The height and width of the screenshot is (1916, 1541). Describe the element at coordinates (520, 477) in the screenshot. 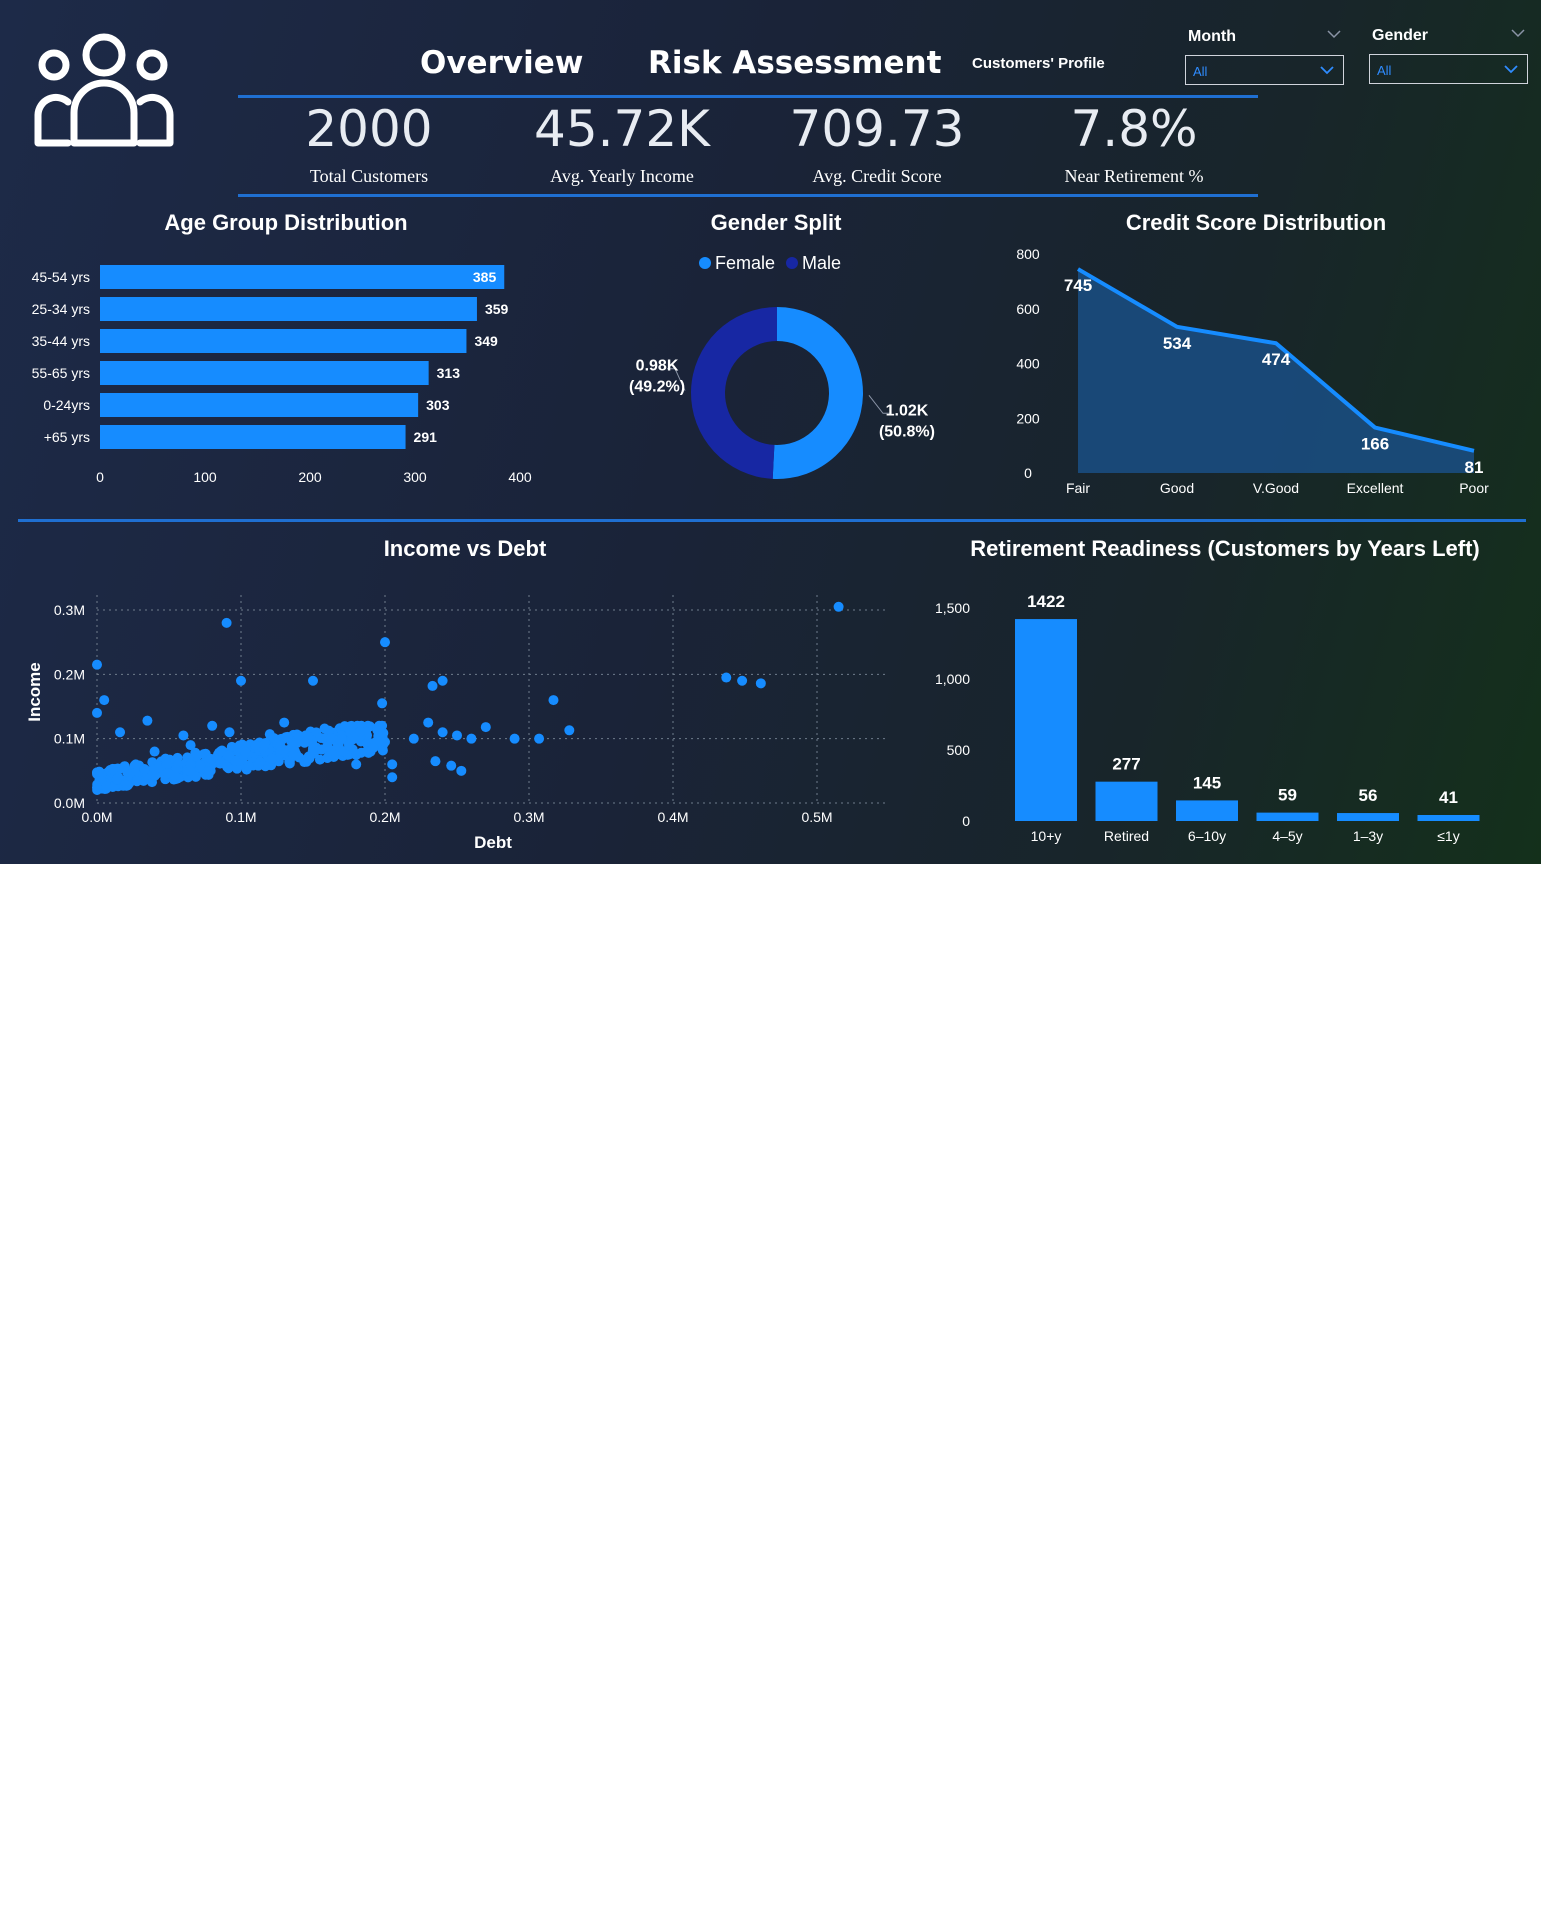

I see `age-x-tick-label: 400` at that location.